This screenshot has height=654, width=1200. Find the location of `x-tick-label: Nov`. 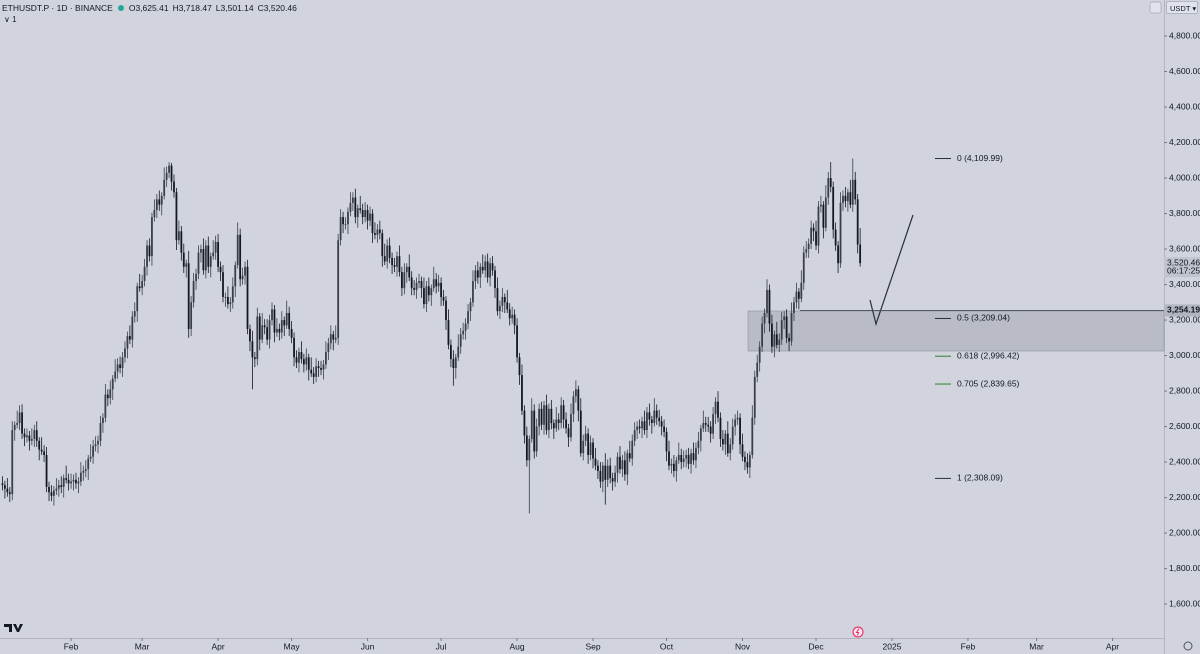

x-tick-label: Nov is located at coordinates (743, 646).